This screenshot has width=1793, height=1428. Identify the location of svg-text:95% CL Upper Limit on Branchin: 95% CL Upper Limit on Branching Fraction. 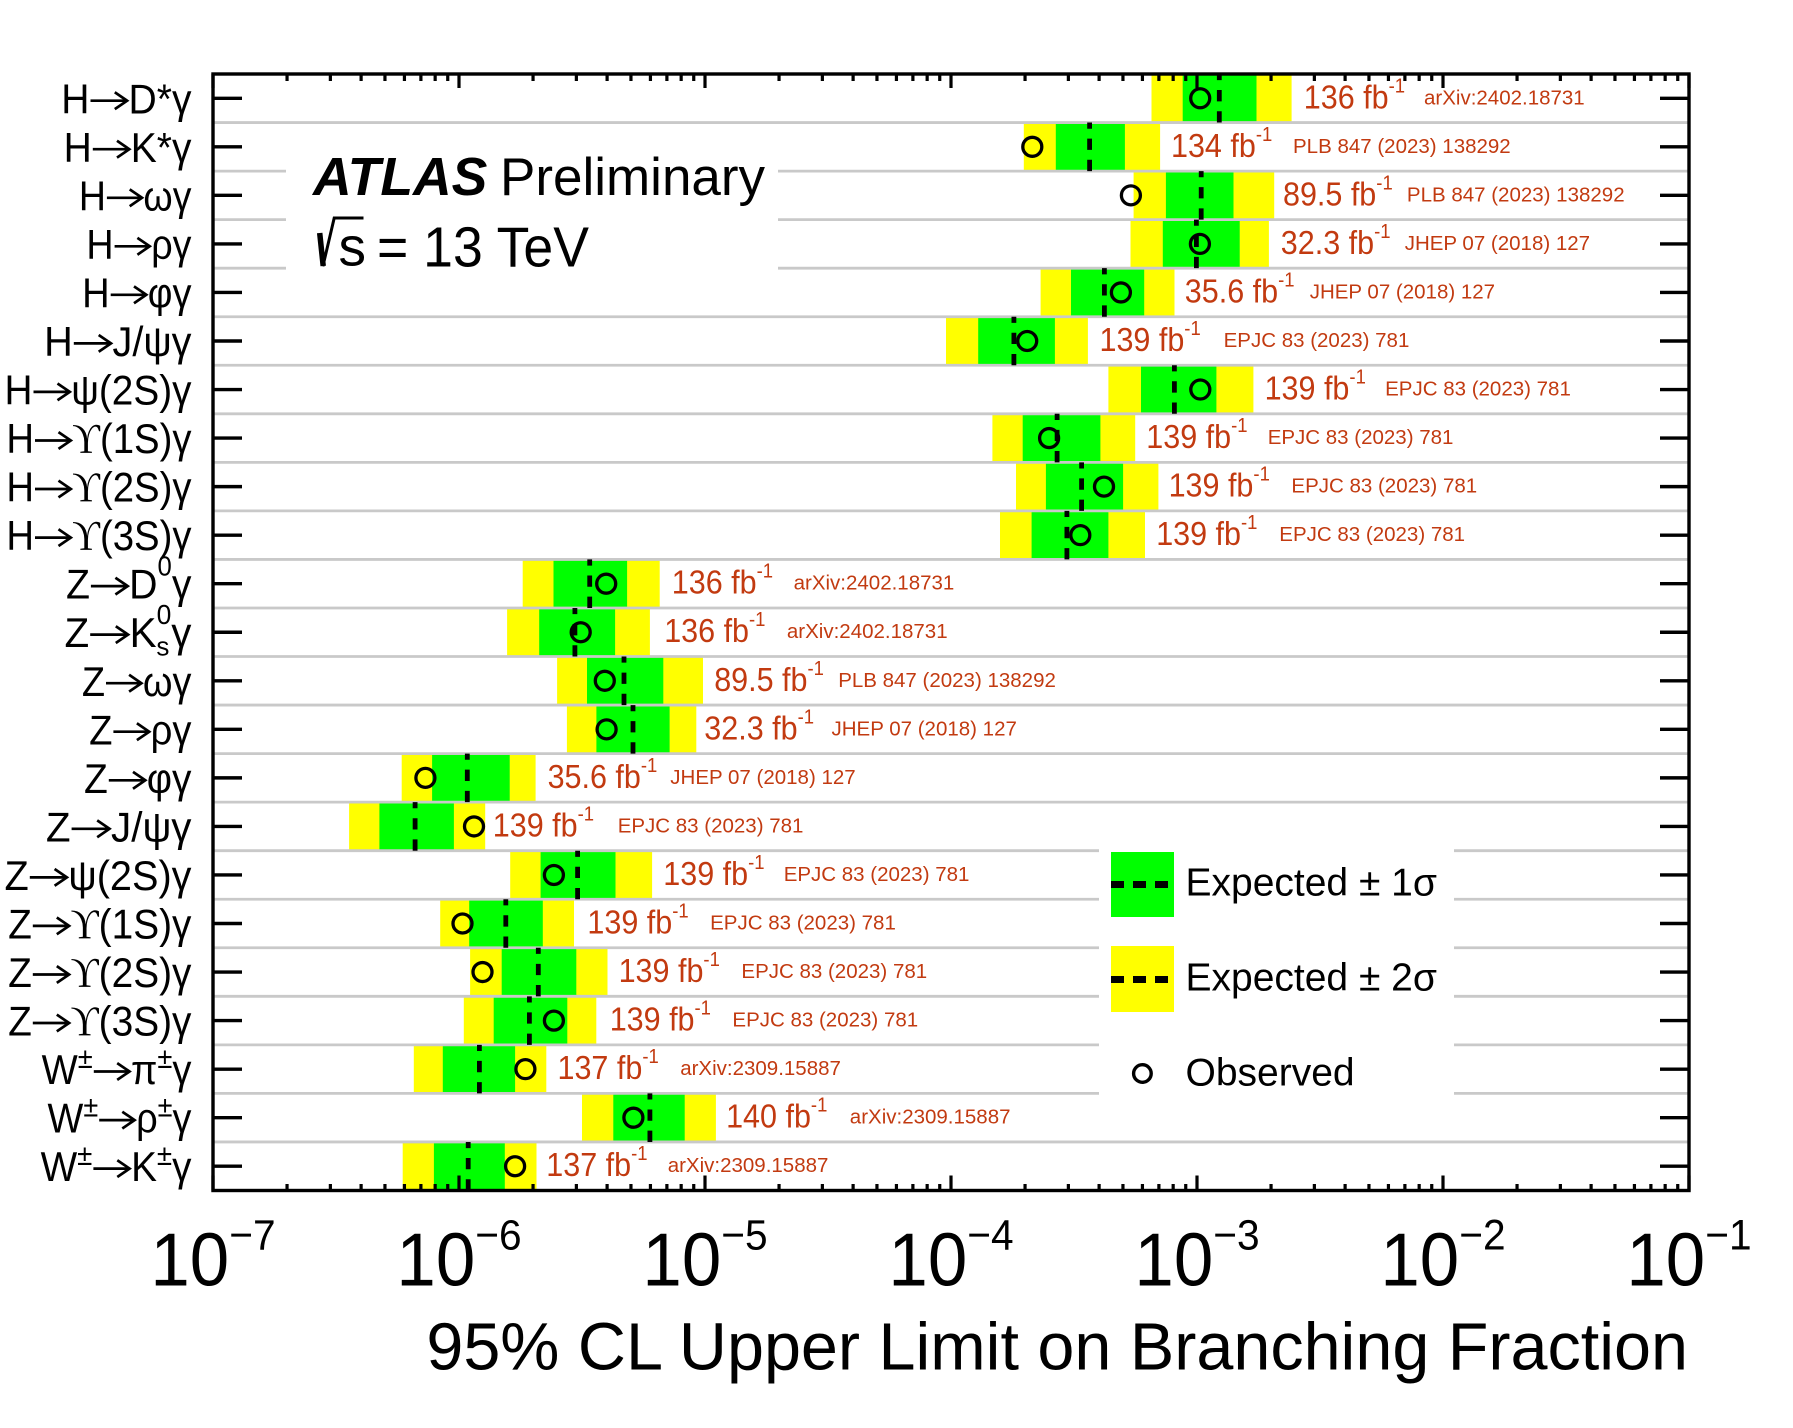
(1057, 1348).